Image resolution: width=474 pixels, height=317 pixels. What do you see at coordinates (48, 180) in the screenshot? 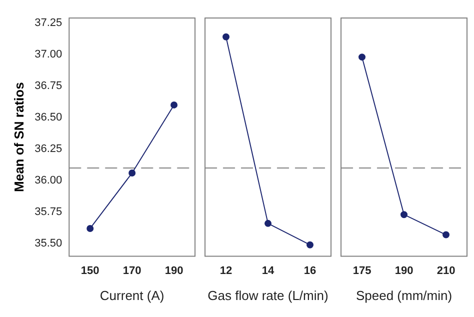
I see `y-tick-label: 36.00` at bounding box center [48, 180].